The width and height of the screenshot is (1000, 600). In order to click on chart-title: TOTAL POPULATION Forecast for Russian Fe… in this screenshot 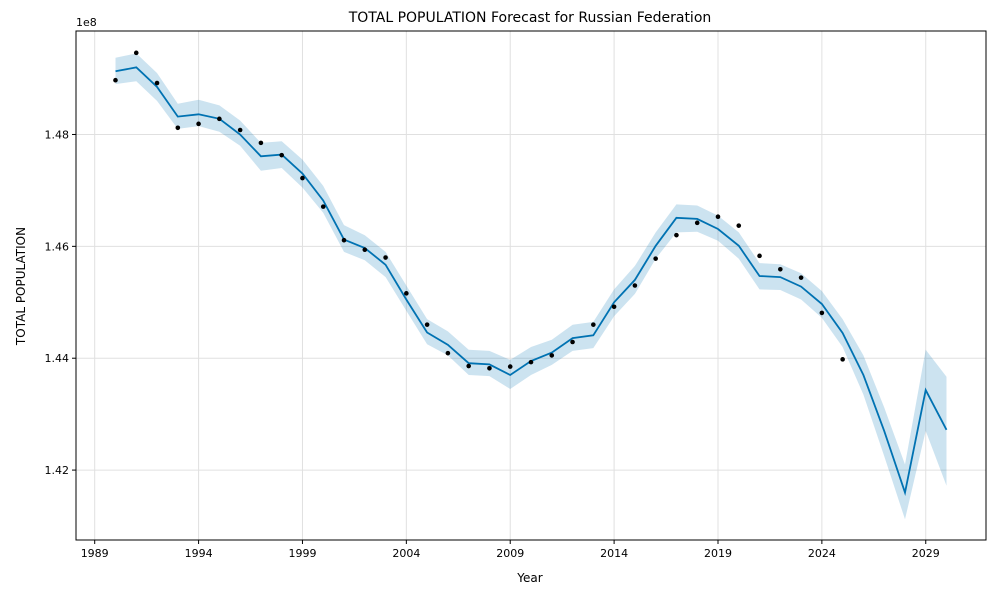, I will do `click(530, 18)`.